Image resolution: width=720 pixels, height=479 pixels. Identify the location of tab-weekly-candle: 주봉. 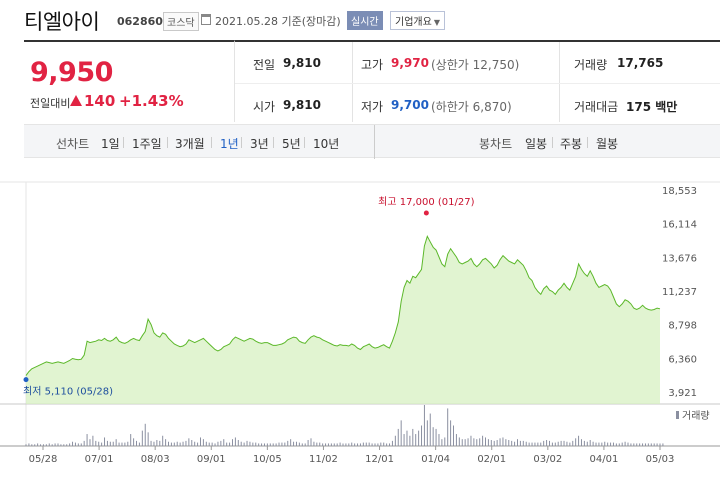
(571, 144).